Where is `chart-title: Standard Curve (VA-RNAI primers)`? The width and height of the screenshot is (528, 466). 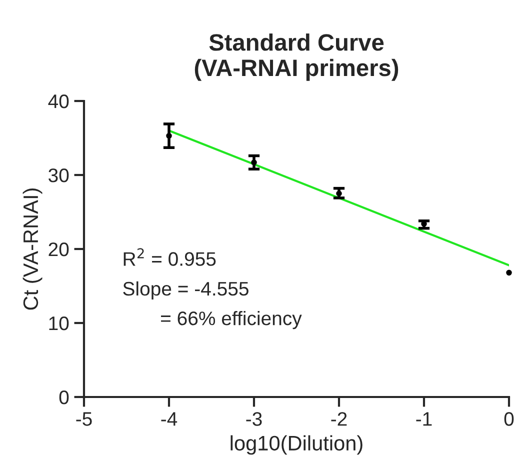 chart-title: Standard Curve (VA-RNAI primers) is located at coordinates (296, 57).